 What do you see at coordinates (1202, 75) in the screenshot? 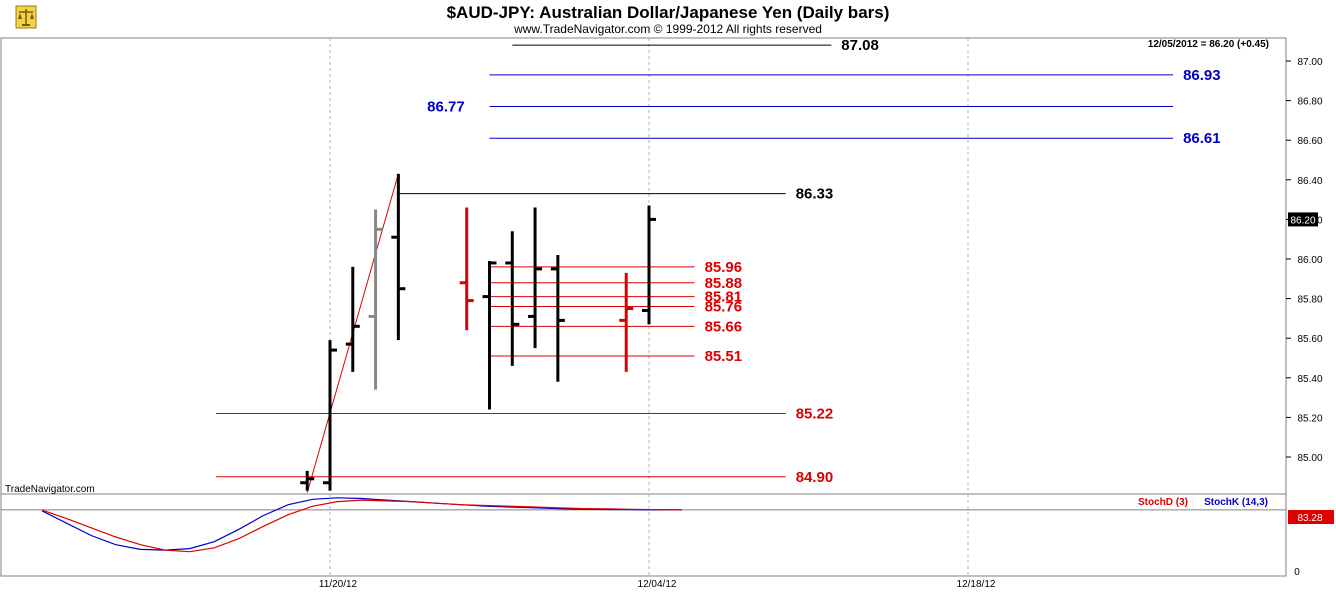
I see `level-label: 86.93` at bounding box center [1202, 75].